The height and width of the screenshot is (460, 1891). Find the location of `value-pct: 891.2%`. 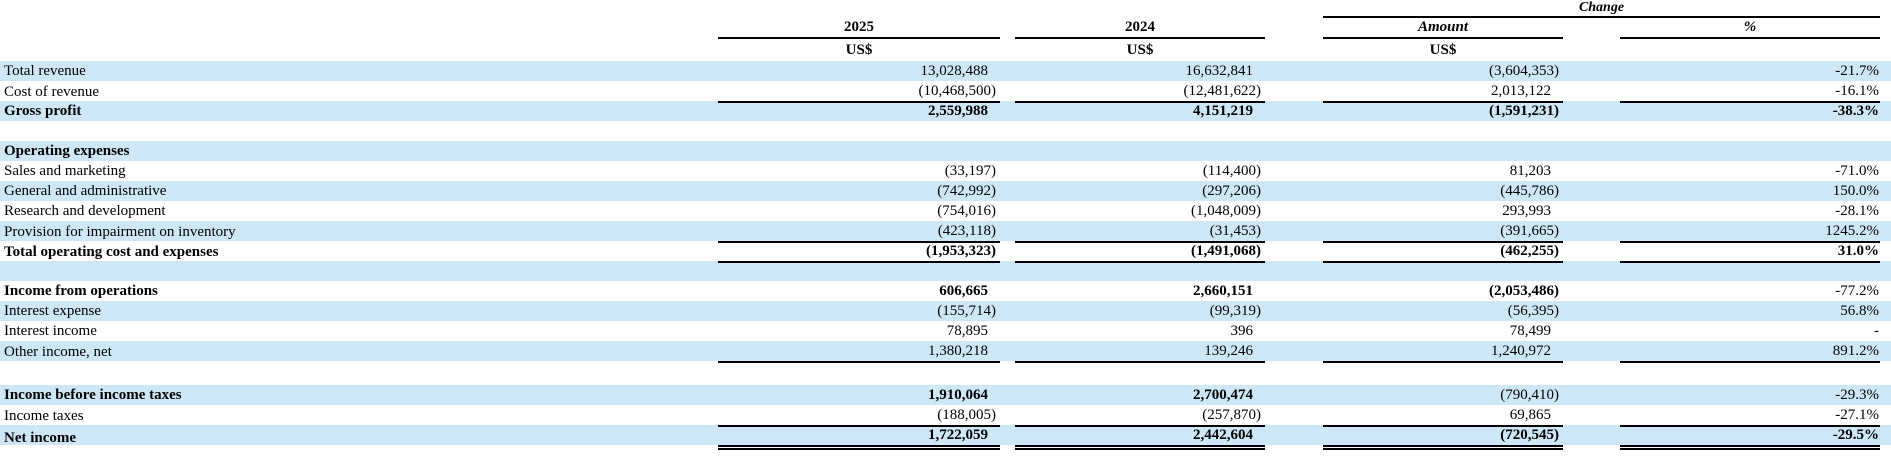

value-pct: 891.2% is located at coordinates (1855, 351).